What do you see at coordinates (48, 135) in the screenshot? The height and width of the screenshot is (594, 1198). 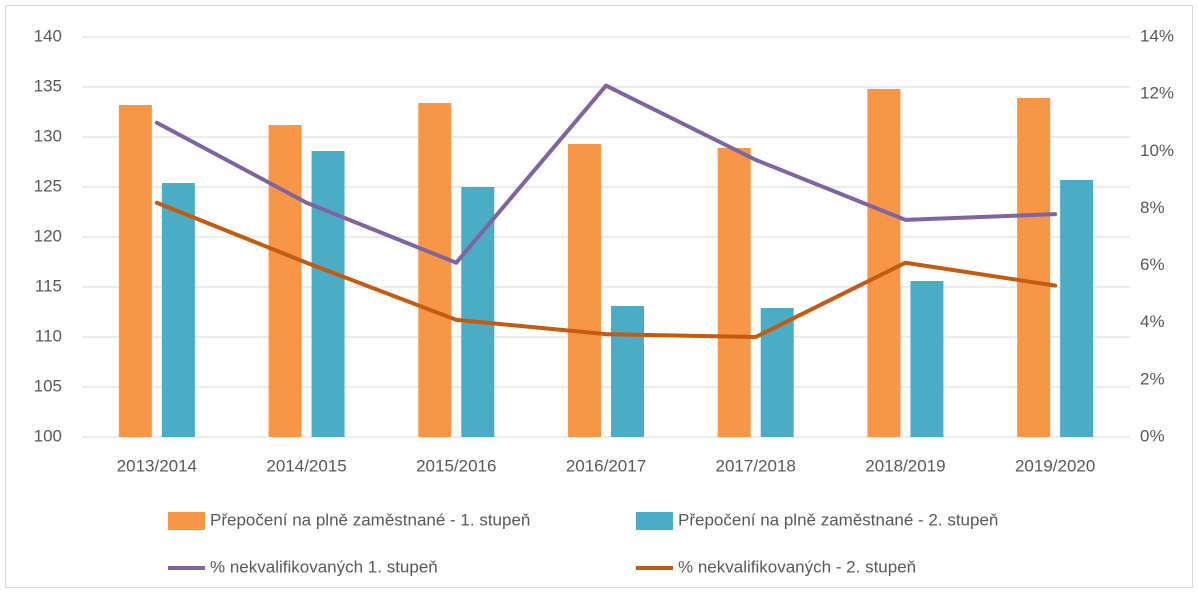 I see `y-tick-label: 130` at bounding box center [48, 135].